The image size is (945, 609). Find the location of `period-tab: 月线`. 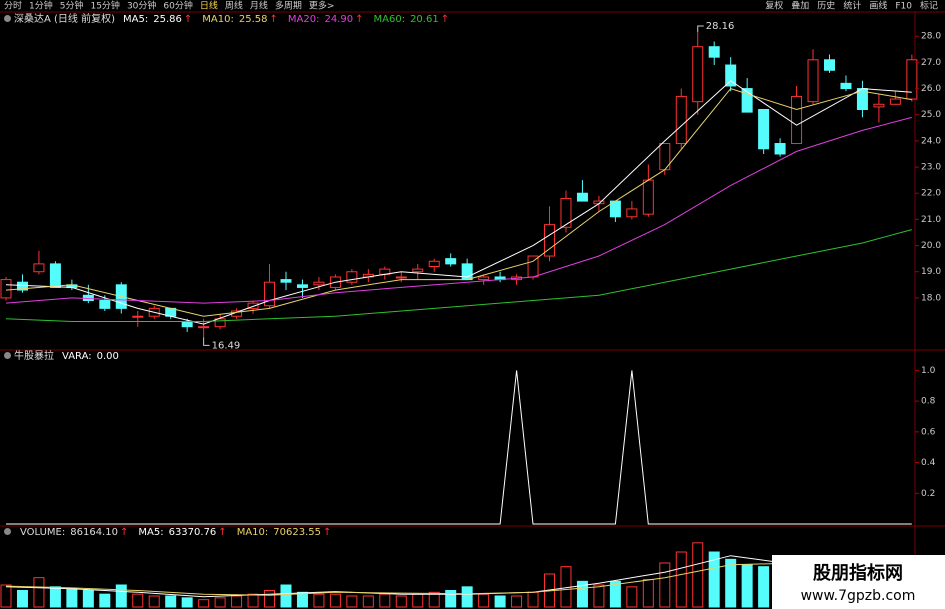

period-tab: 月线 is located at coordinates (259, 6).